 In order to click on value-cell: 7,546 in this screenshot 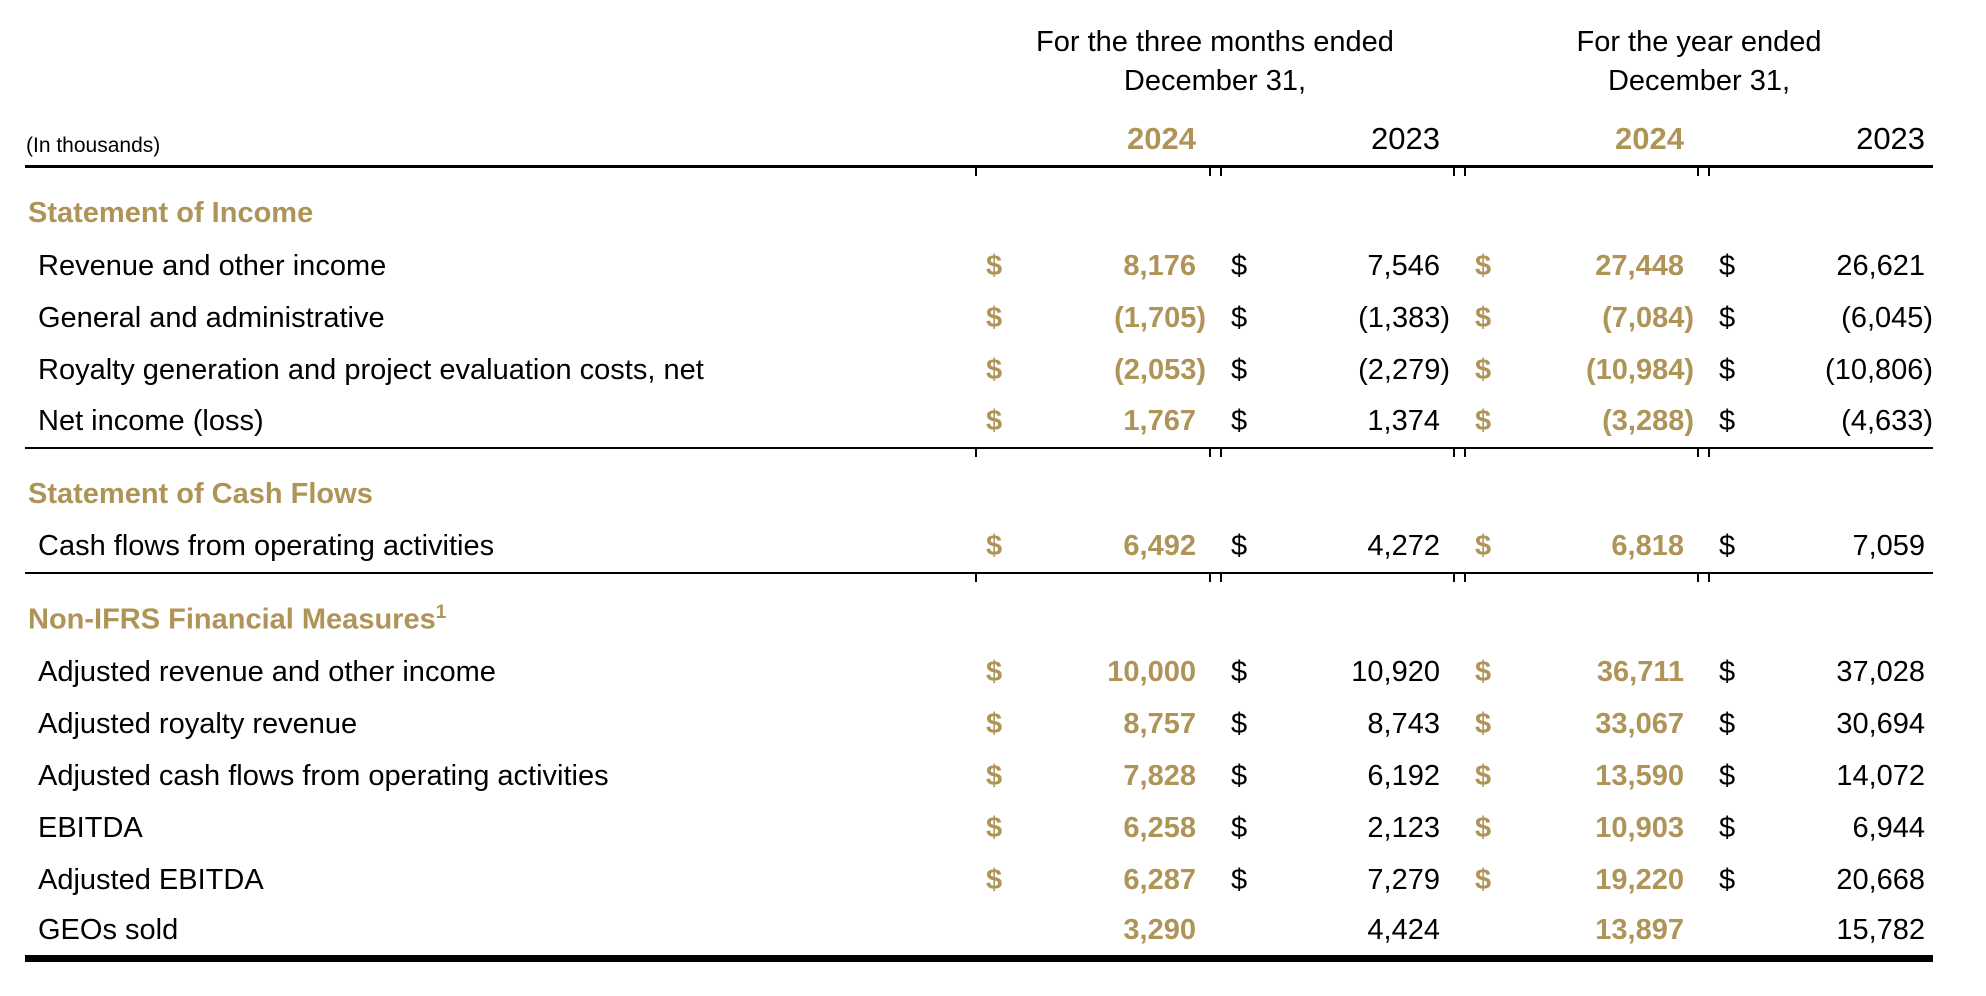, I will do `click(1403, 265)`.